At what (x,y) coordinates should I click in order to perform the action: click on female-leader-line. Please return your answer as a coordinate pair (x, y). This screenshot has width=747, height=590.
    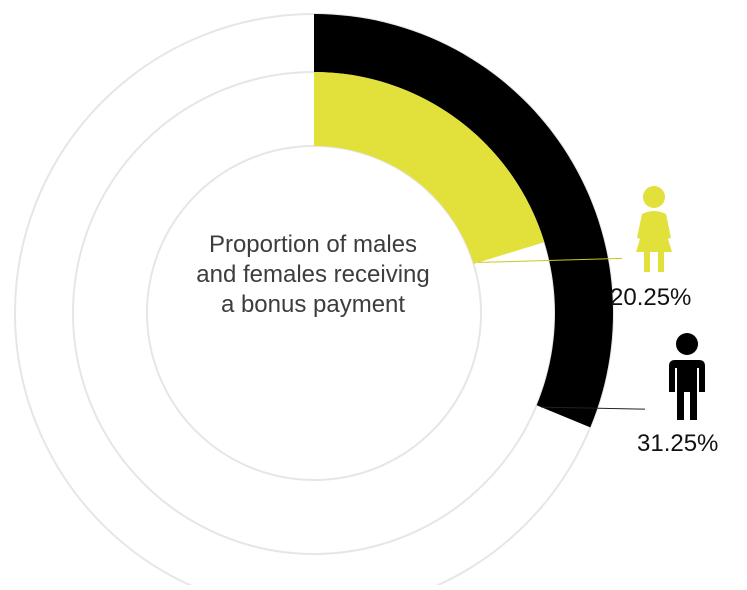
    Looking at the image, I should click on (550, 260).